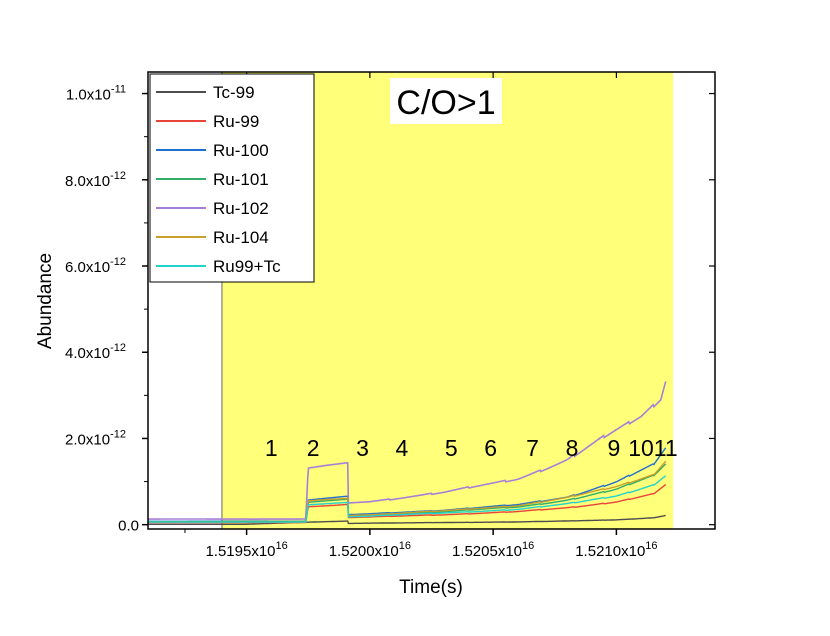 The width and height of the screenshot is (830, 636). What do you see at coordinates (490, 448) in the screenshot?
I see `pulse-label: 6` at bounding box center [490, 448].